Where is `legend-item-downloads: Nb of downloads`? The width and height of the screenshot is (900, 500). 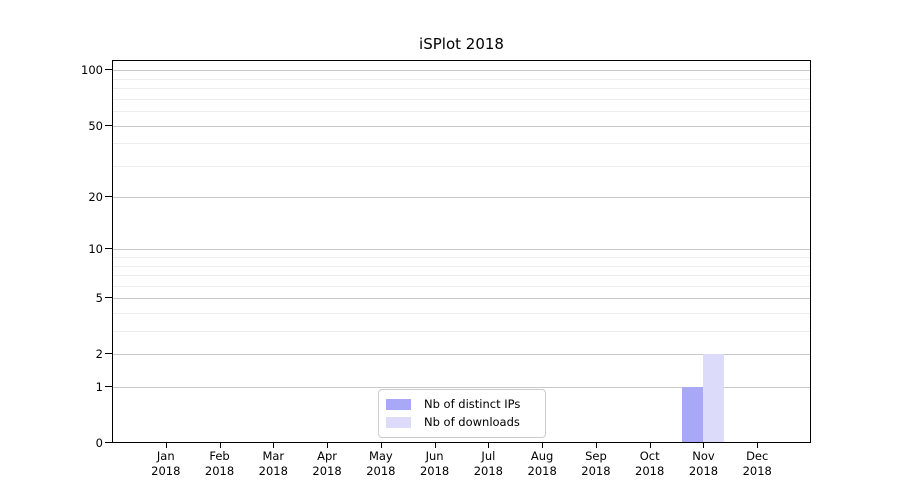 legend-item-downloads: Nb of downloads is located at coordinates (461, 422).